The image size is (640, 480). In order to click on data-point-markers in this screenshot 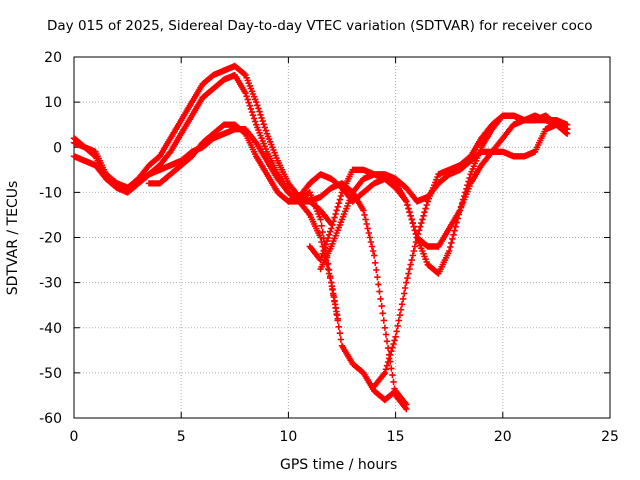, I will do `click(428, 181)`.